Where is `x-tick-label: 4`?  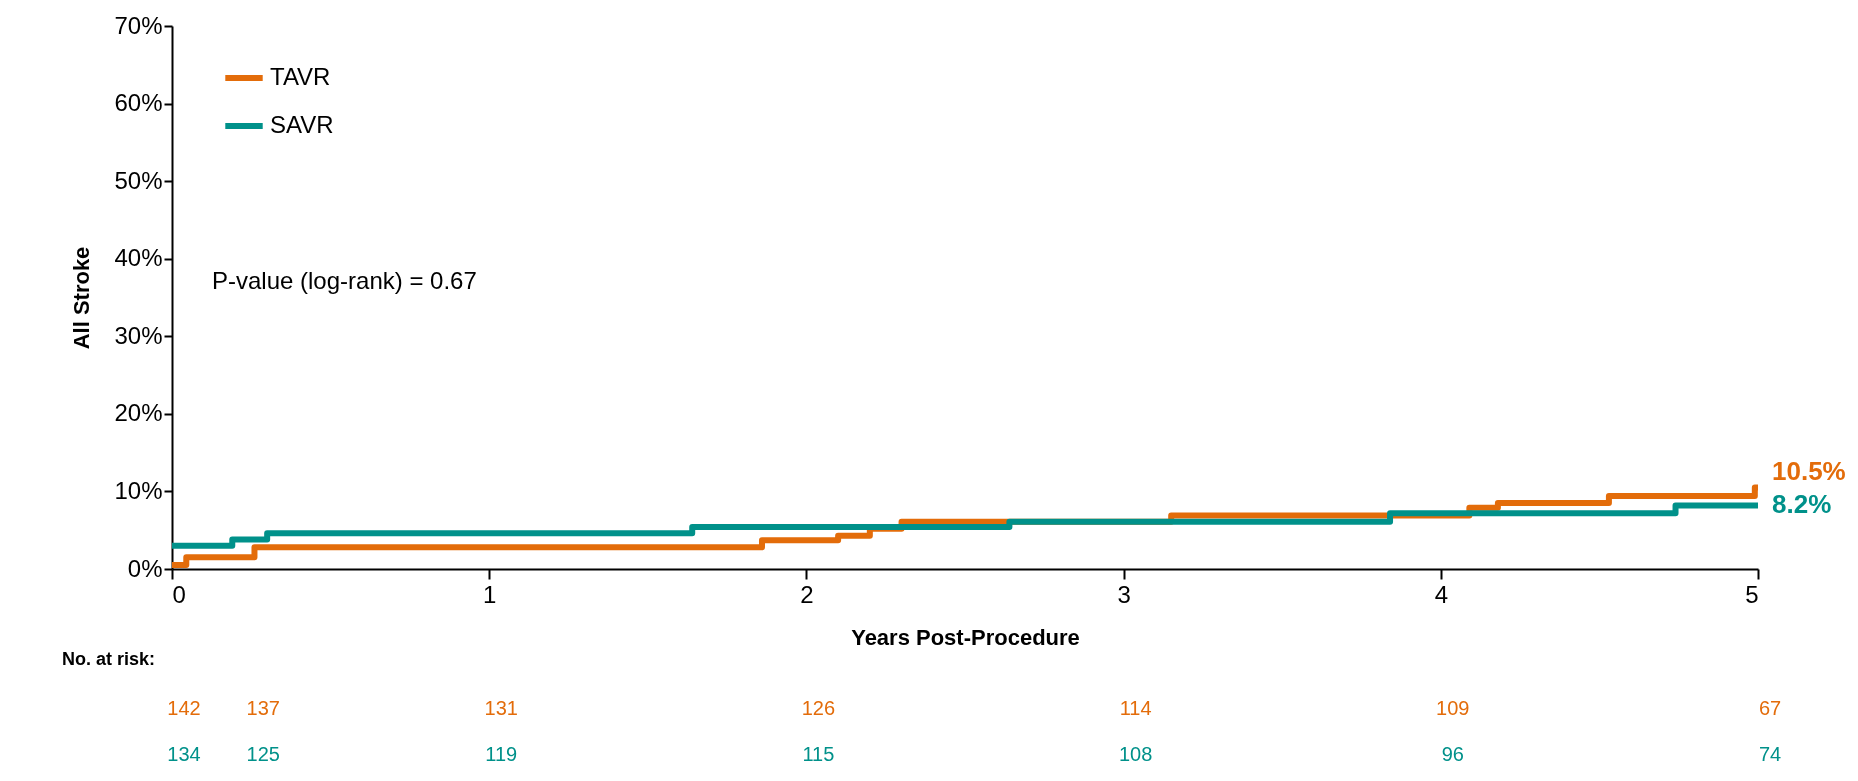 x-tick-label: 4 is located at coordinates (1441, 594).